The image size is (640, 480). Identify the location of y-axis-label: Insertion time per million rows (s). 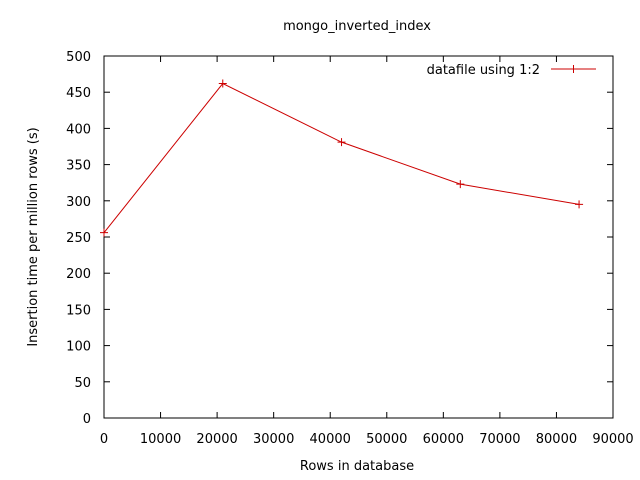
(33, 236).